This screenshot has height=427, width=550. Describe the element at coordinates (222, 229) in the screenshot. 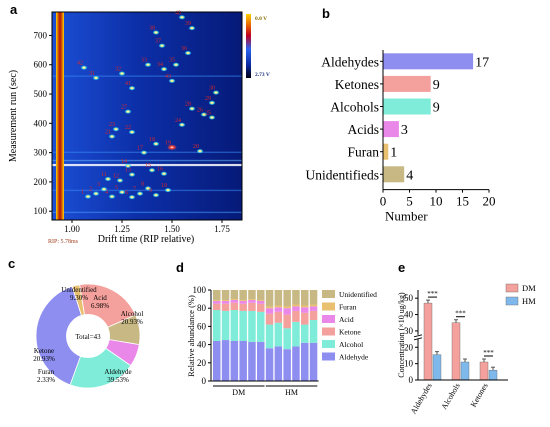

I see `x-tick-label: 1.75` at that location.